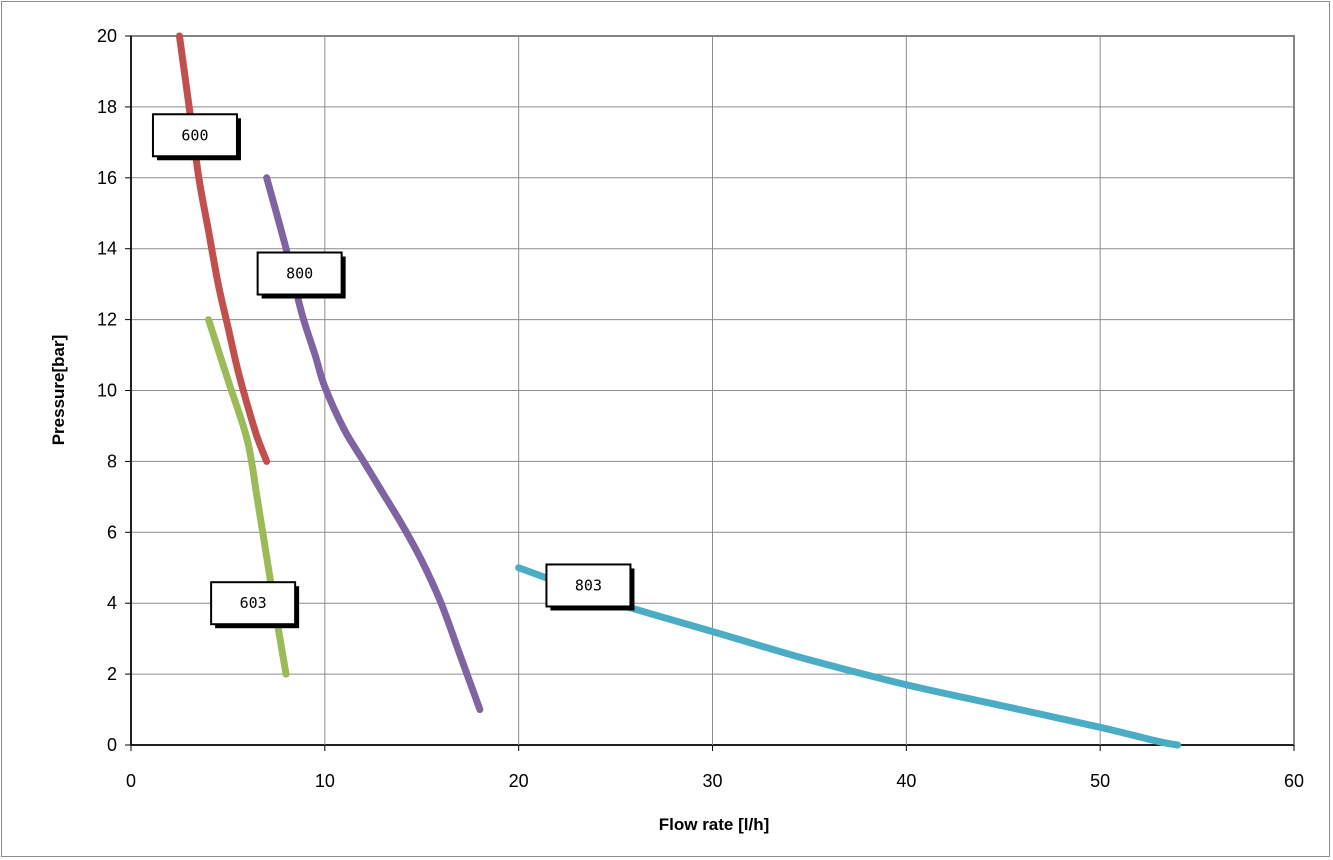 The height and width of the screenshot is (860, 1333). Describe the element at coordinates (1100, 781) in the screenshot. I see `x-tick-label: 50` at that location.